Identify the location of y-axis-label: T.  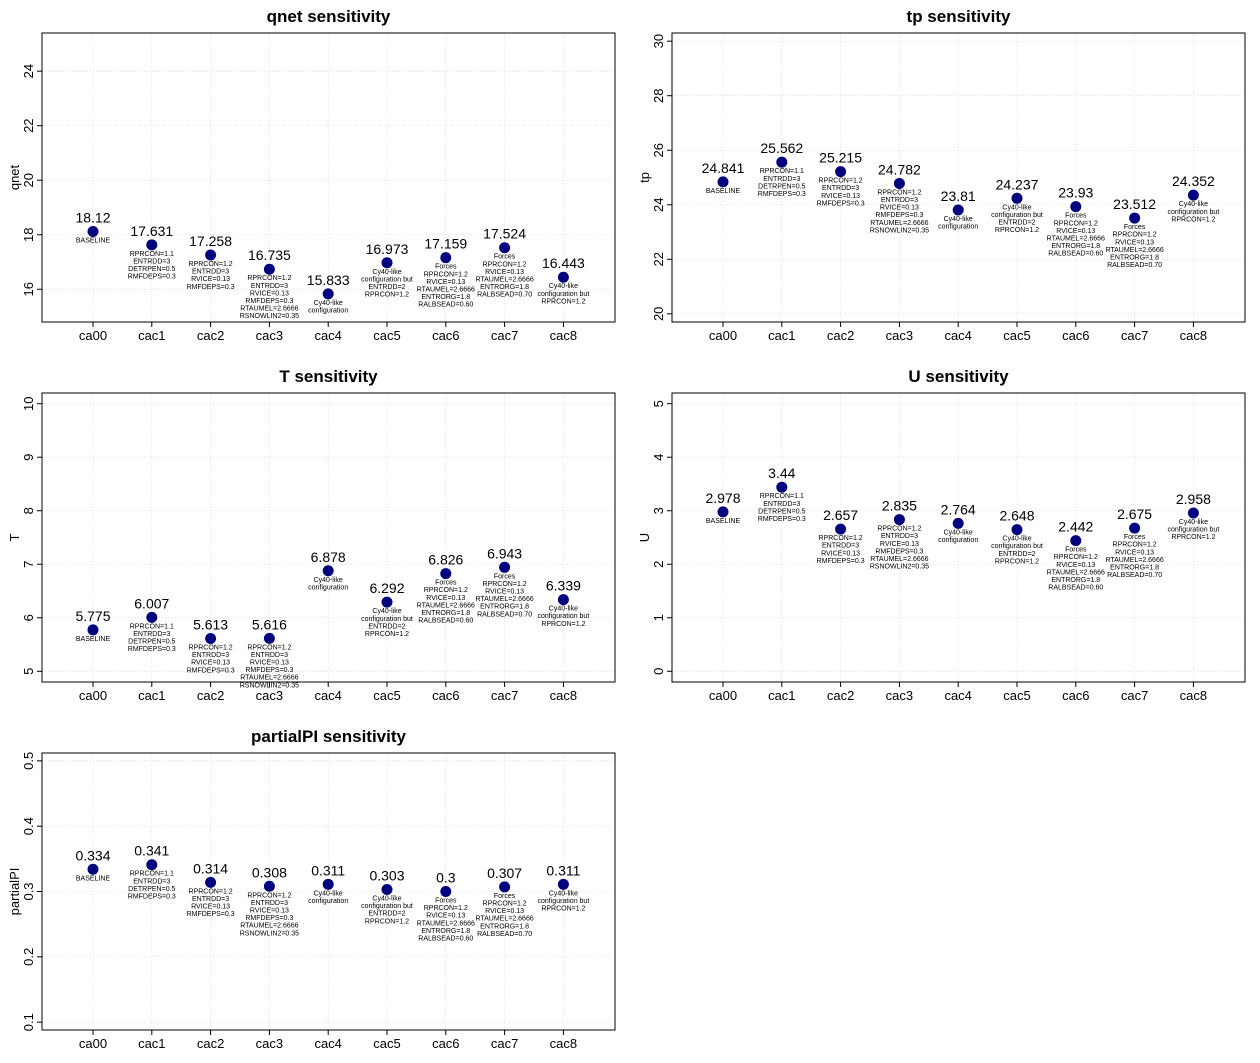
(14, 537).